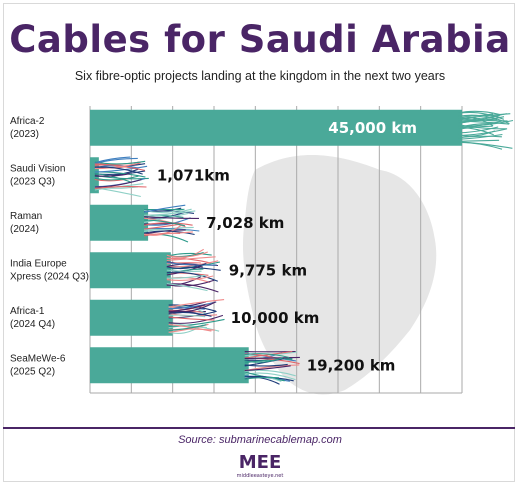 The width and height of the screenshot is (520, 487). Describe the element at coordinates (268, 270) in the screenshot. I see `value-label: 9,775 km` at that location.